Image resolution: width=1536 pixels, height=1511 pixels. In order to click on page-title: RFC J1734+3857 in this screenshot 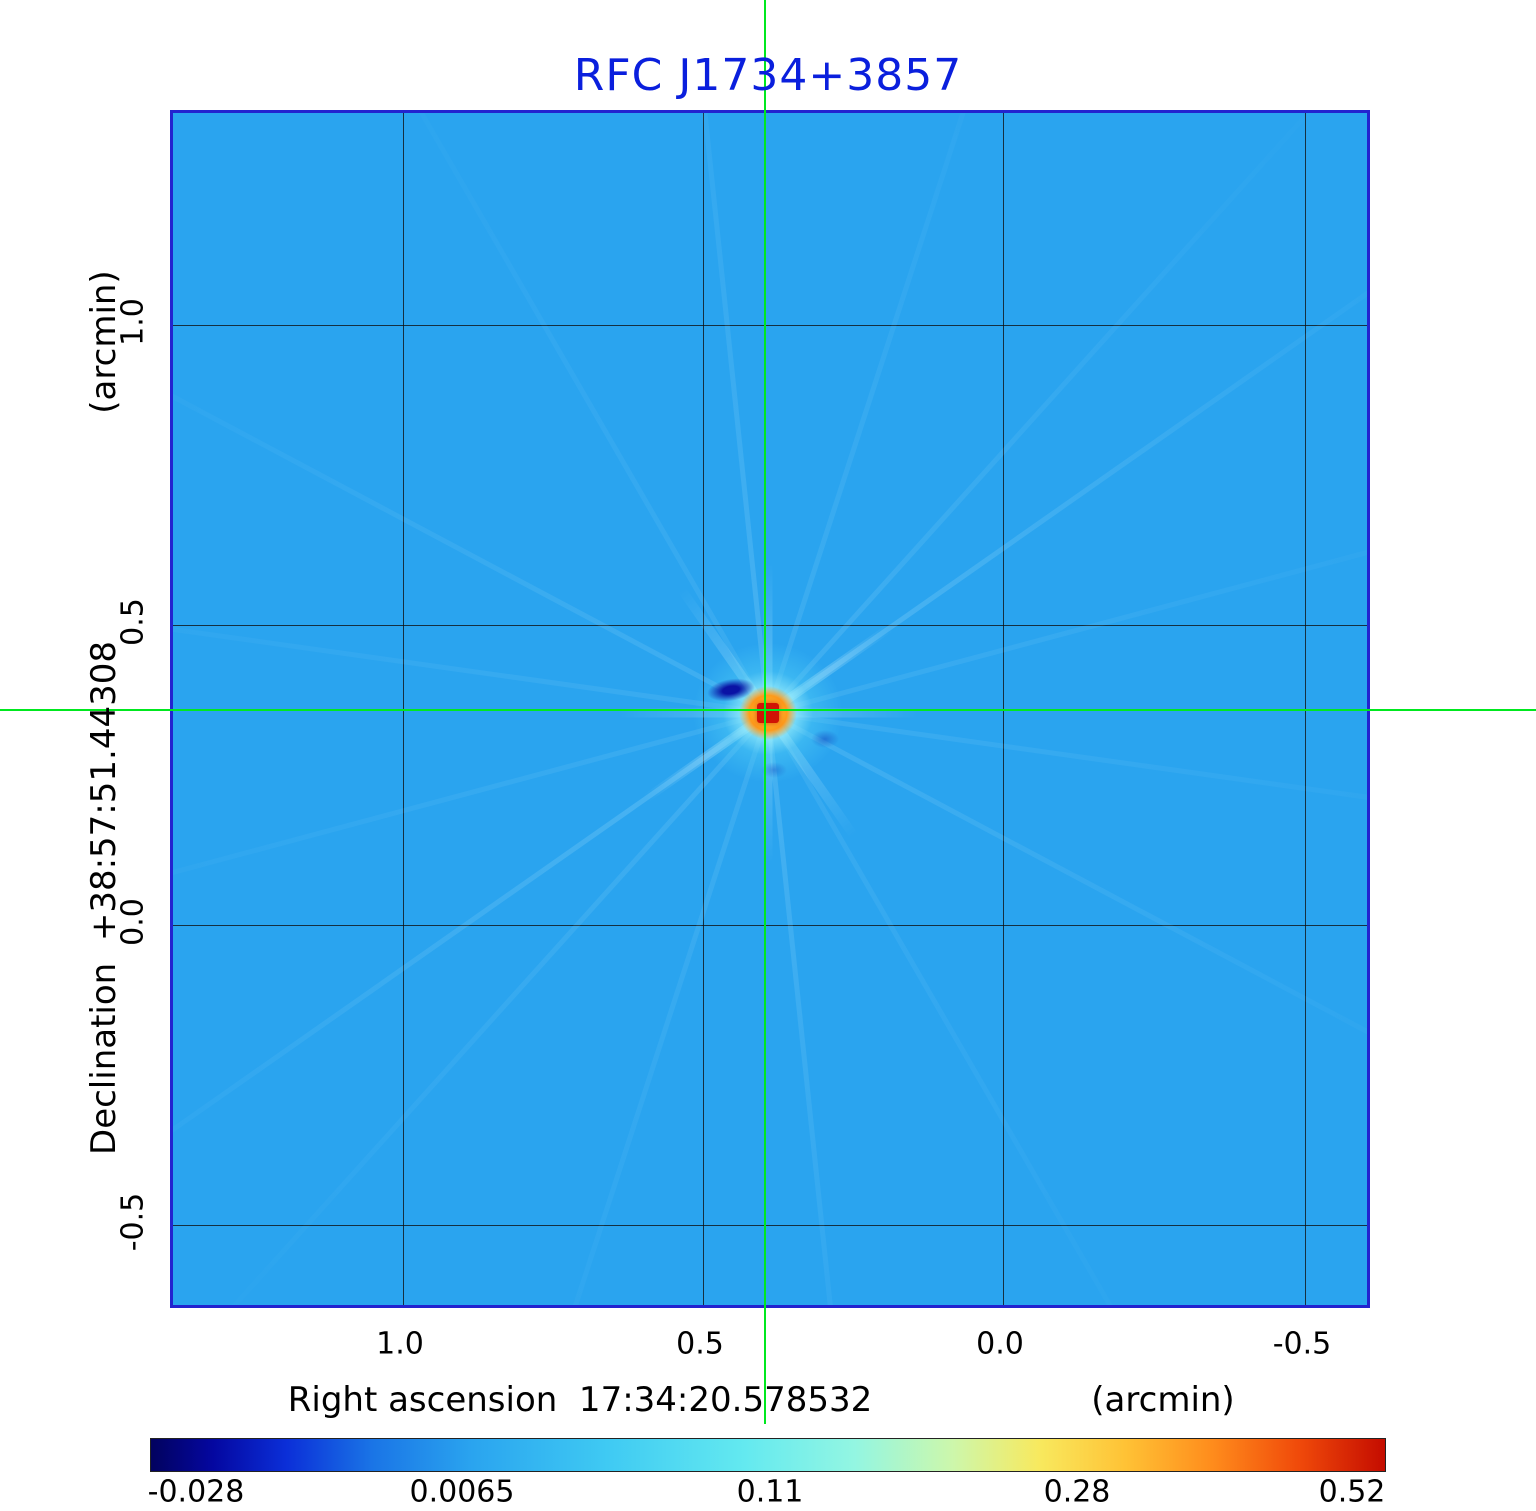, I will do `click(768, 75)`.